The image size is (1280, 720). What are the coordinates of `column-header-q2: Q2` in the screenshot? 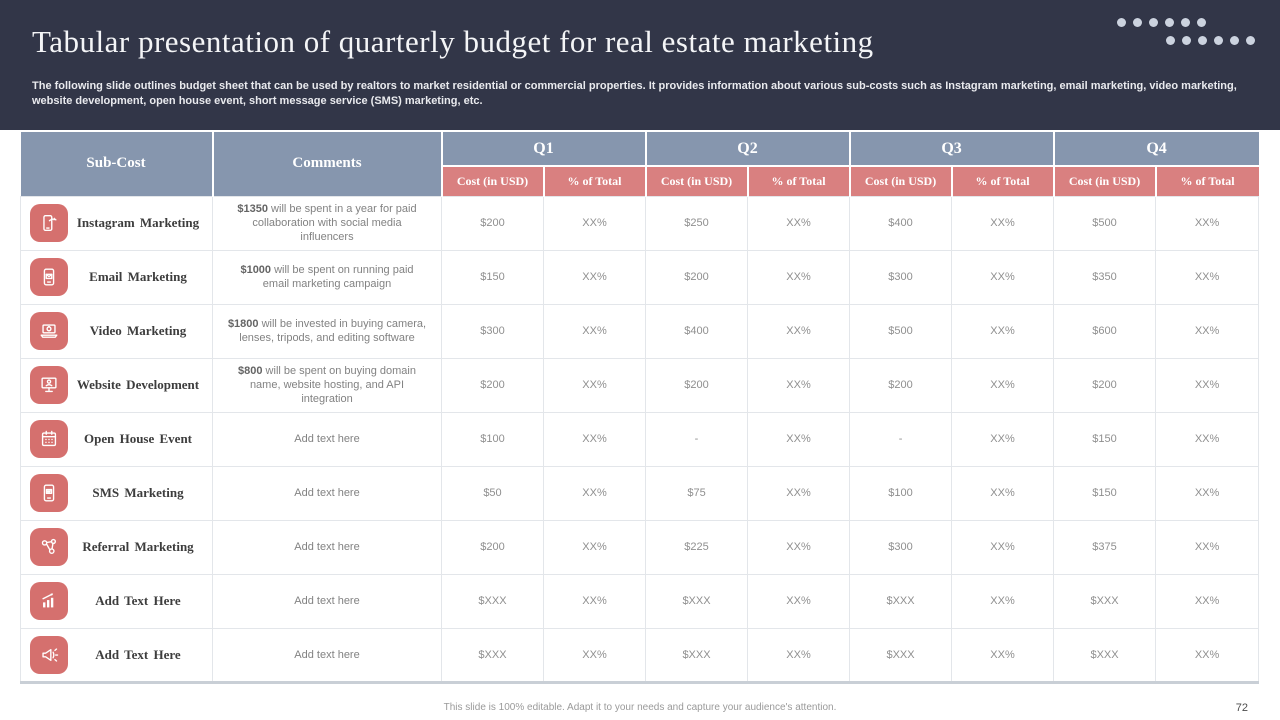 It's located at (747, 149).